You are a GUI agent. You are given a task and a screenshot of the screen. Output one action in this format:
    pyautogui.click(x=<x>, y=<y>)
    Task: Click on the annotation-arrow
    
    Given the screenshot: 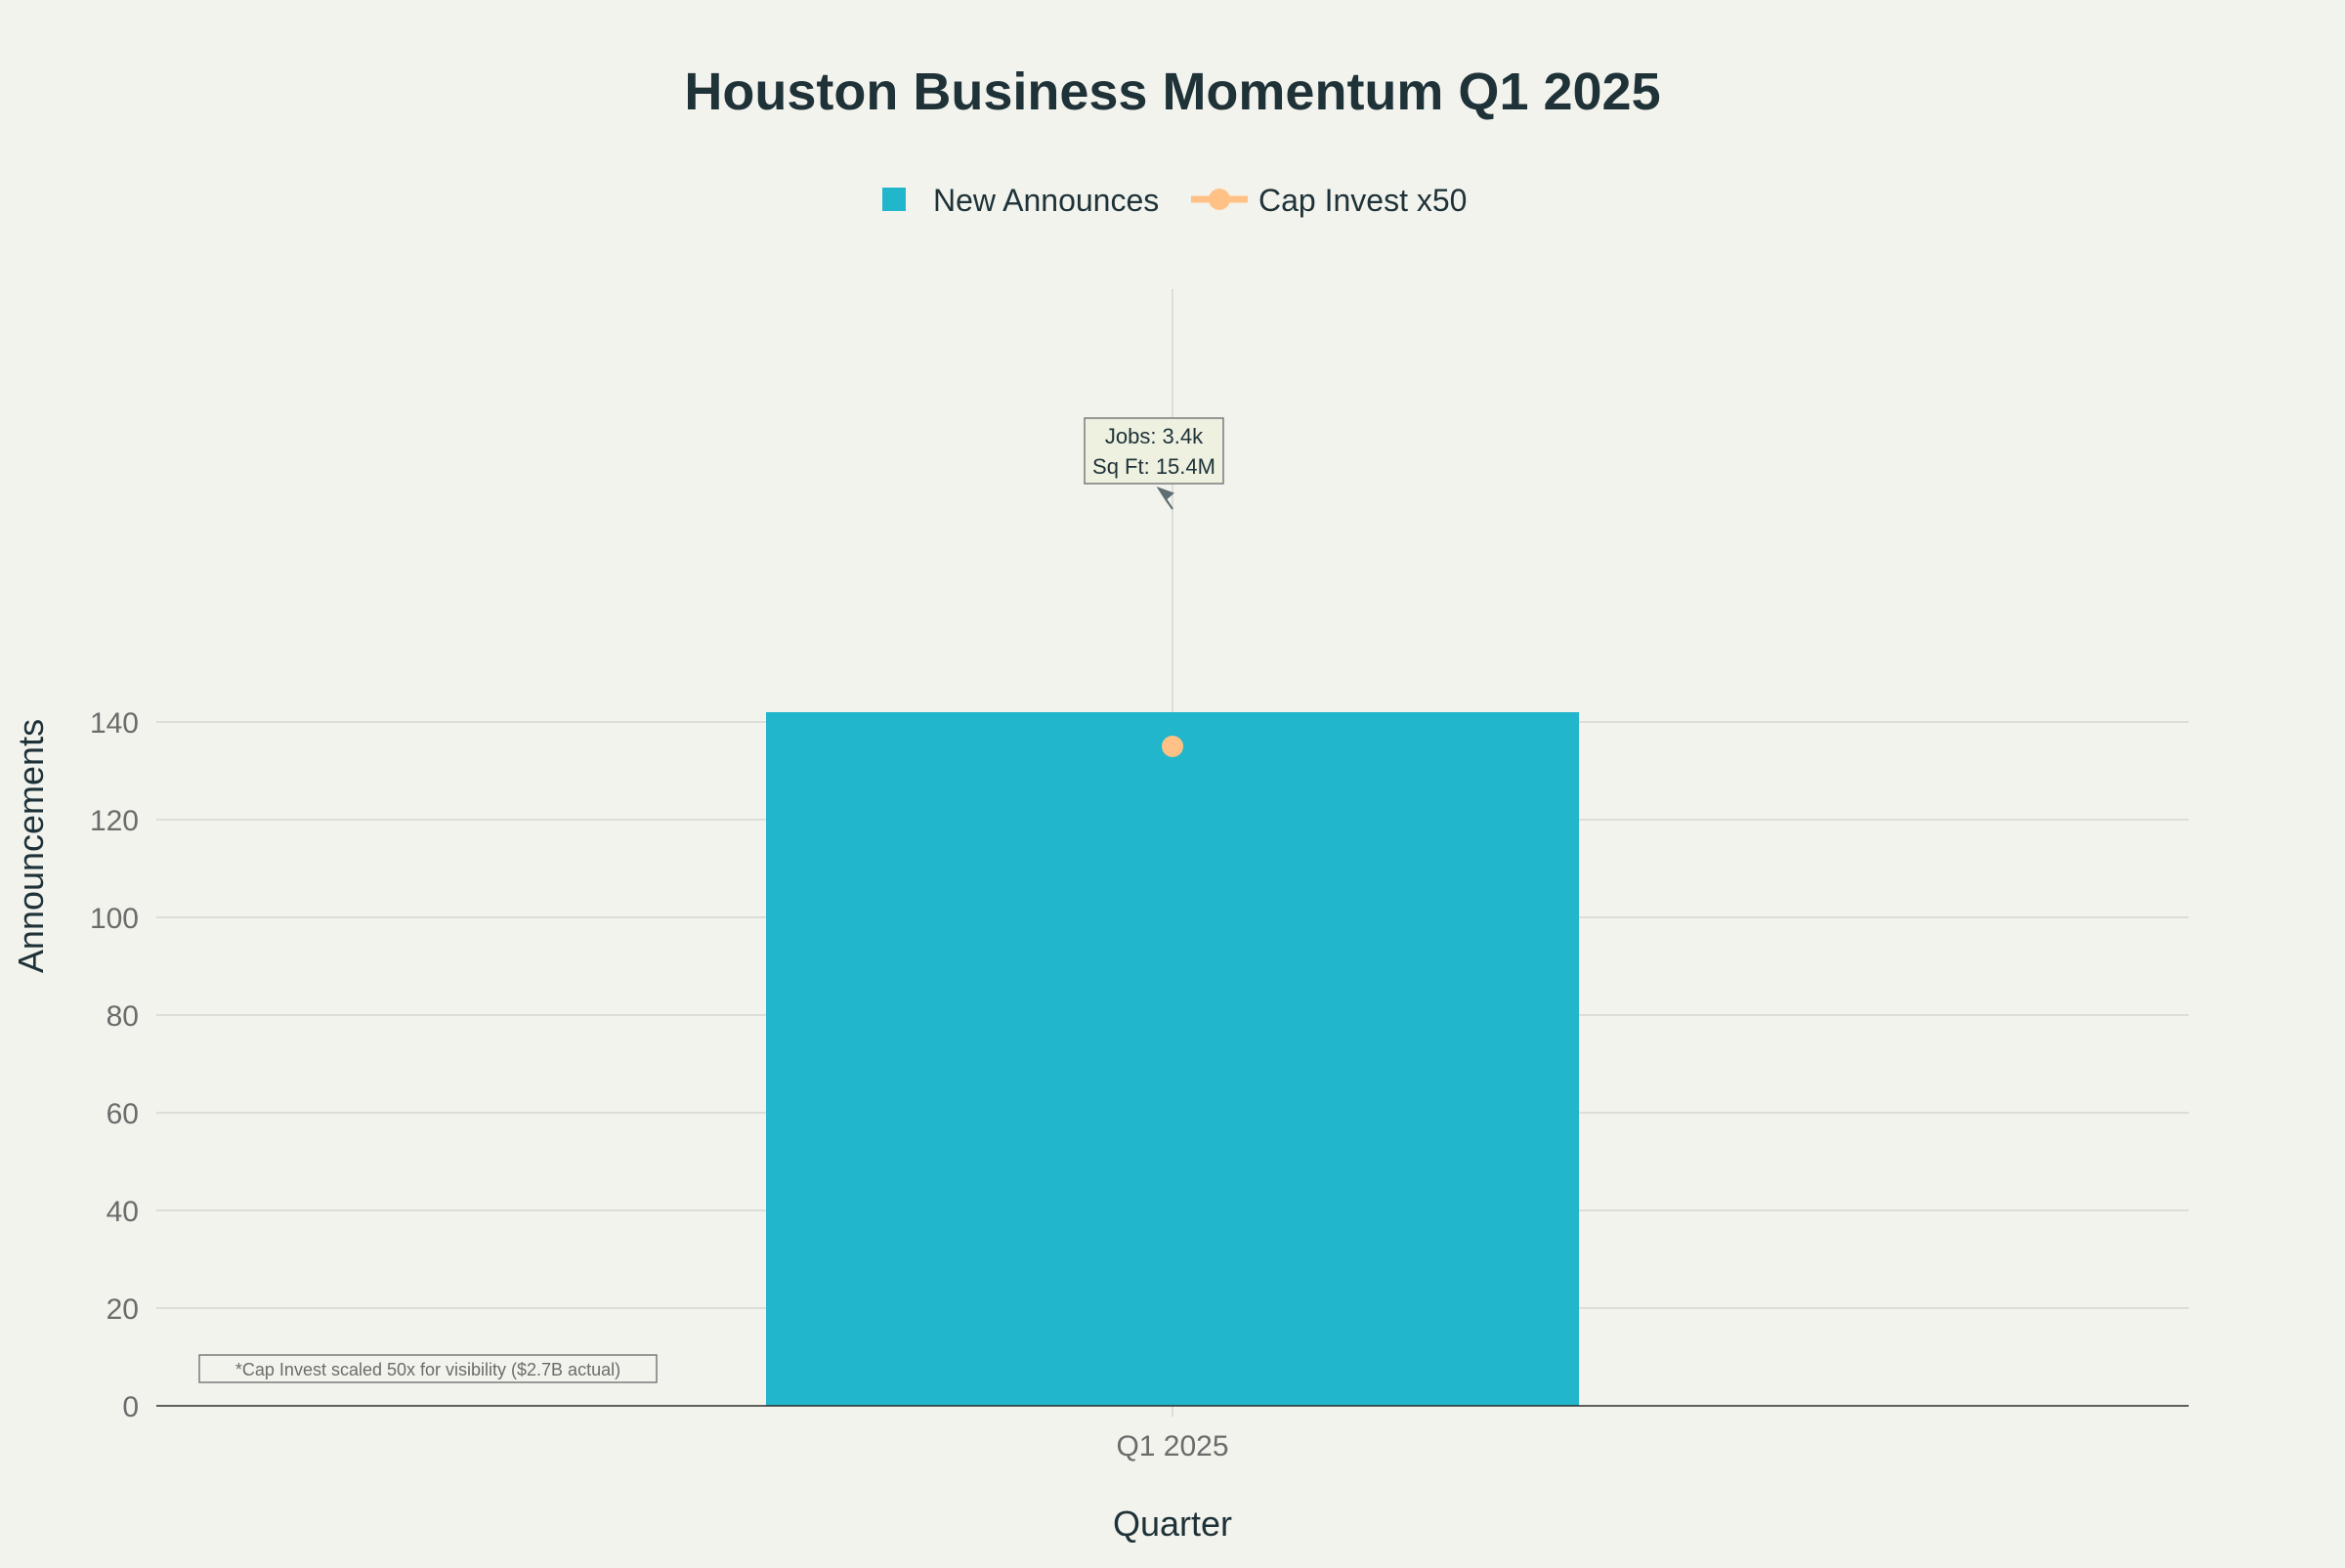 What is the action you would take?
    pyautogui.click(x=1165, y=498)
    